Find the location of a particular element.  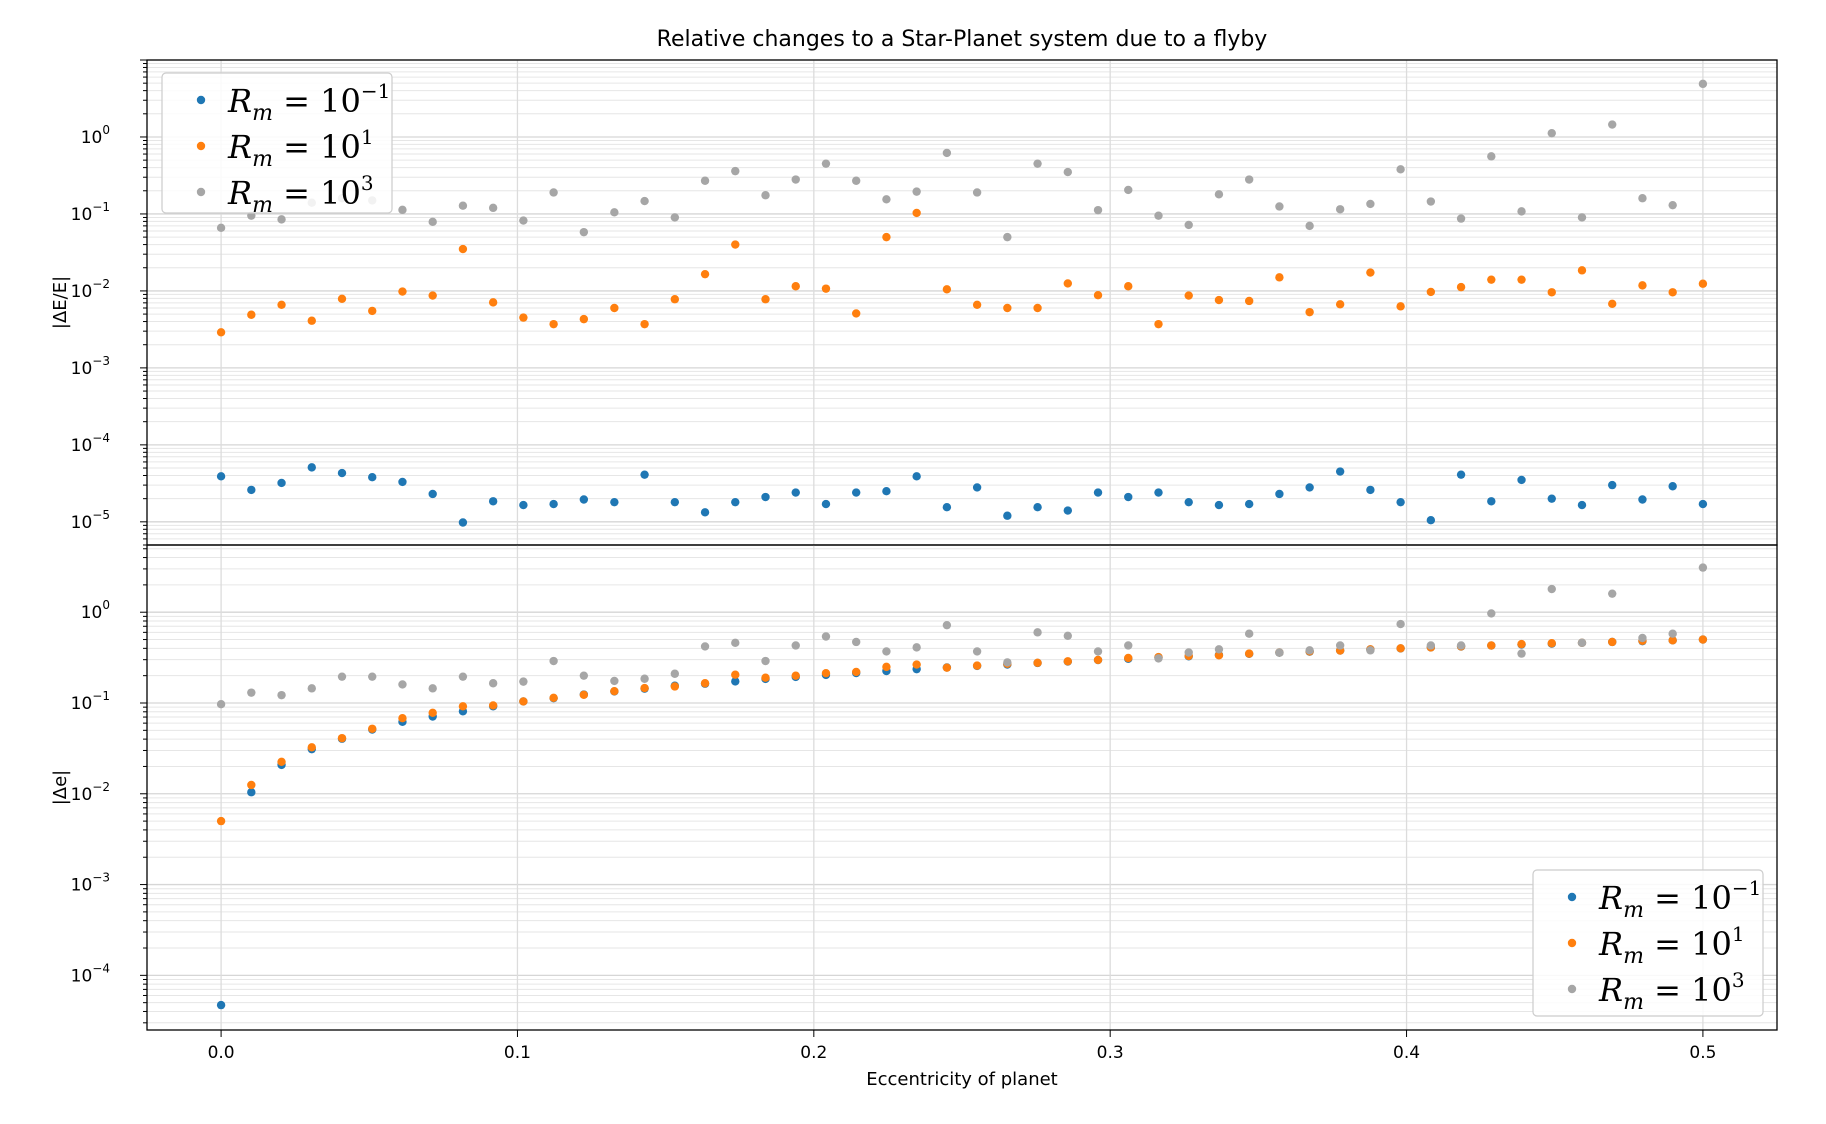

top-y-tick-label: 10⁻² is located at coordinates (90, 289).